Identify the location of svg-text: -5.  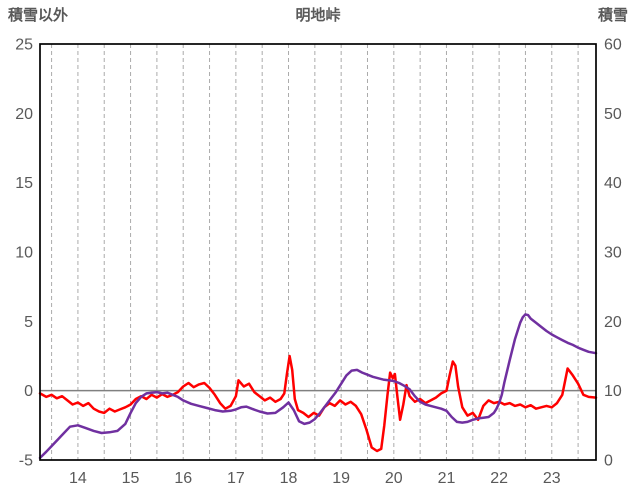
(26, 461).